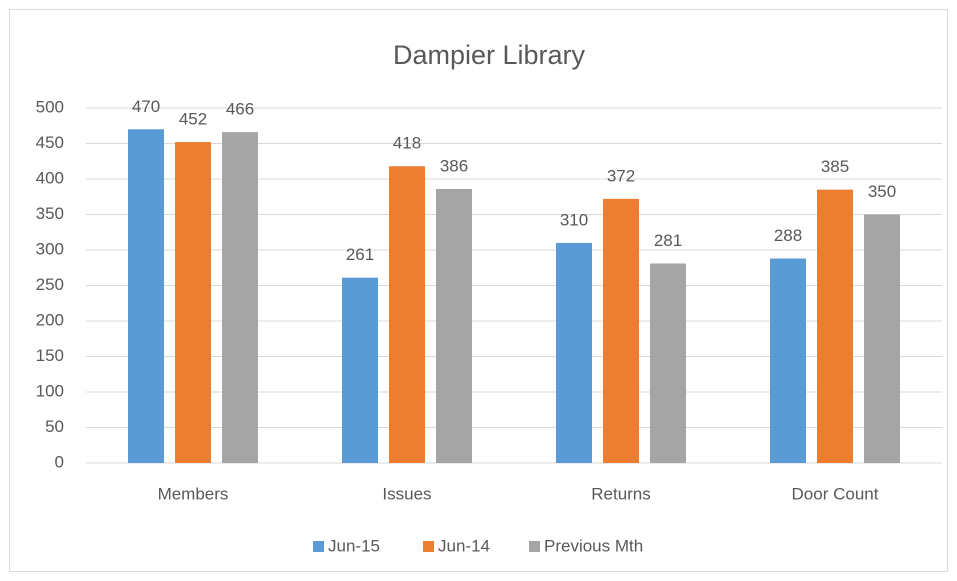 Image resolution: width=957 pixels, height=581 pixels. Describe the element at coordinates (360, 254) in the screenshot. I see `data-label: 261` at that location.